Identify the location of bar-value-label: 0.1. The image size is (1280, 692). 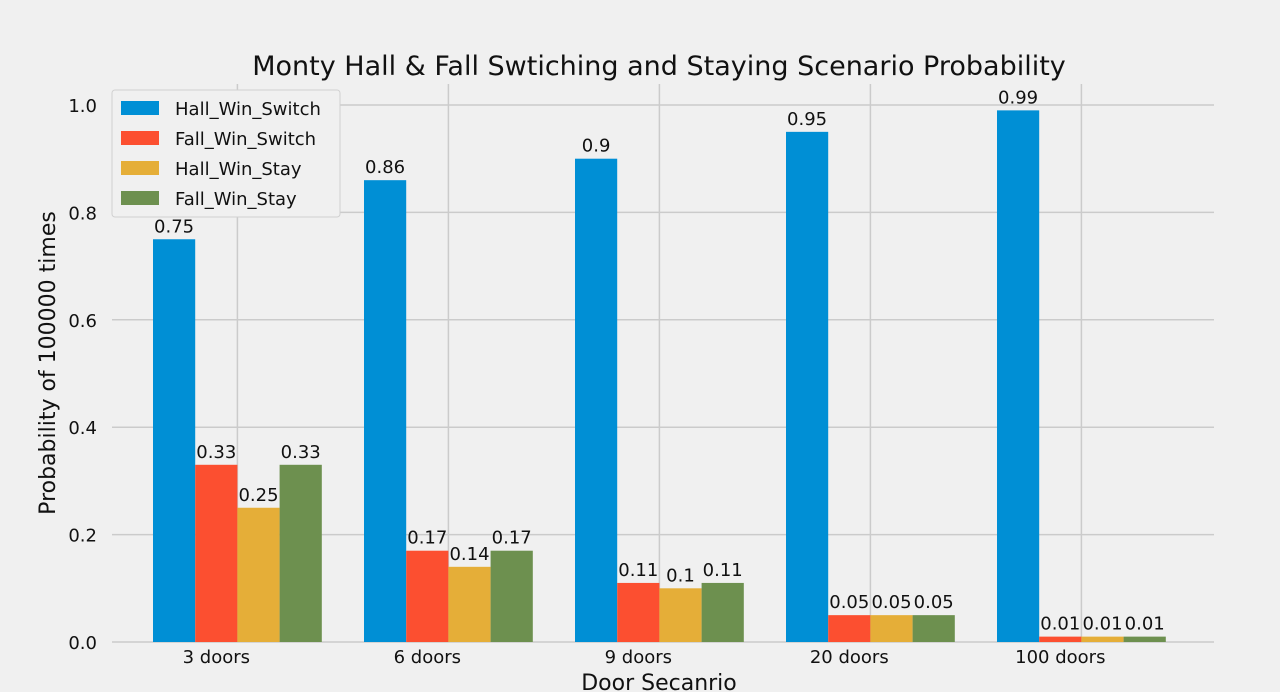
(680, 575).